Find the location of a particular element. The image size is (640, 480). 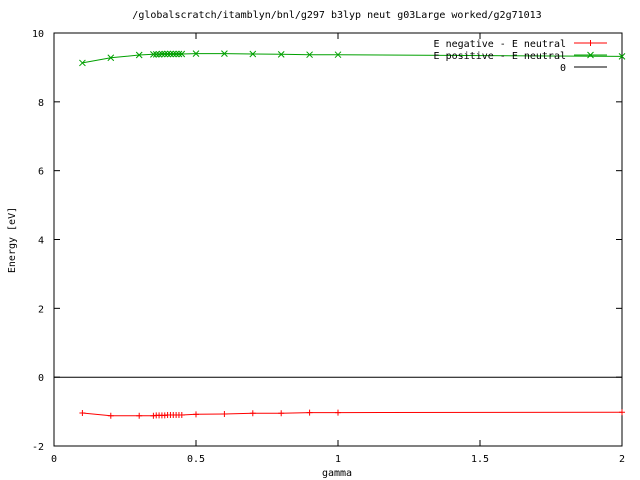

x-tick-label: 0.5 is located at coordinates (196, 459).